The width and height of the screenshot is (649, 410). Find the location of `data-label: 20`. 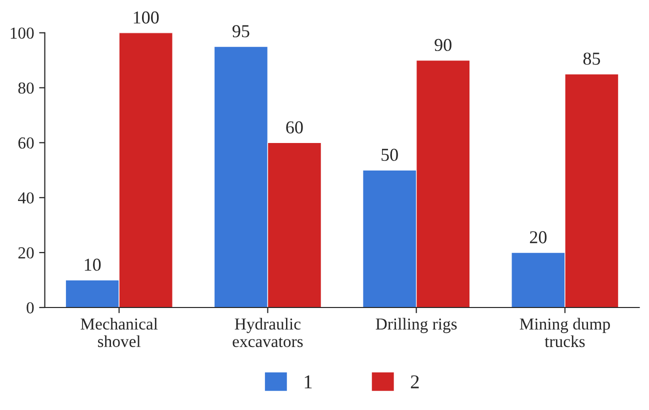

data-label: 20 is located at coordinates (538, 237).